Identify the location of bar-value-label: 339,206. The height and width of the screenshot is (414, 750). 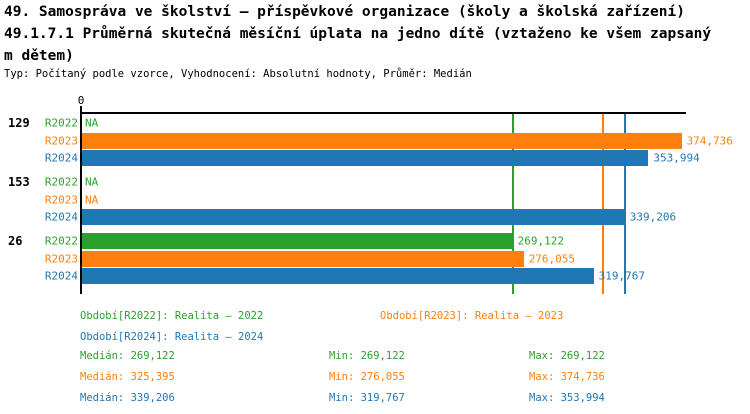
(653, 217).